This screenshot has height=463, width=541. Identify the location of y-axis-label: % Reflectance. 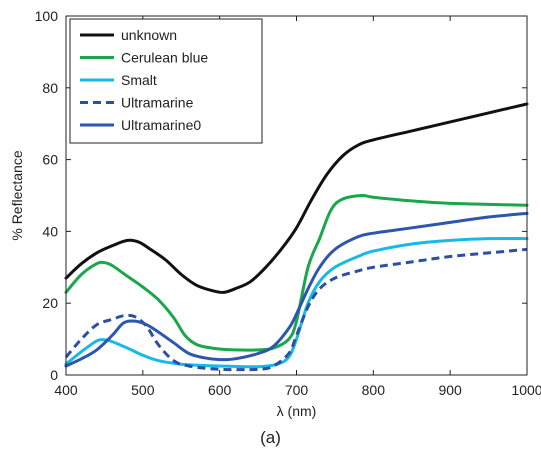
(17, 195).